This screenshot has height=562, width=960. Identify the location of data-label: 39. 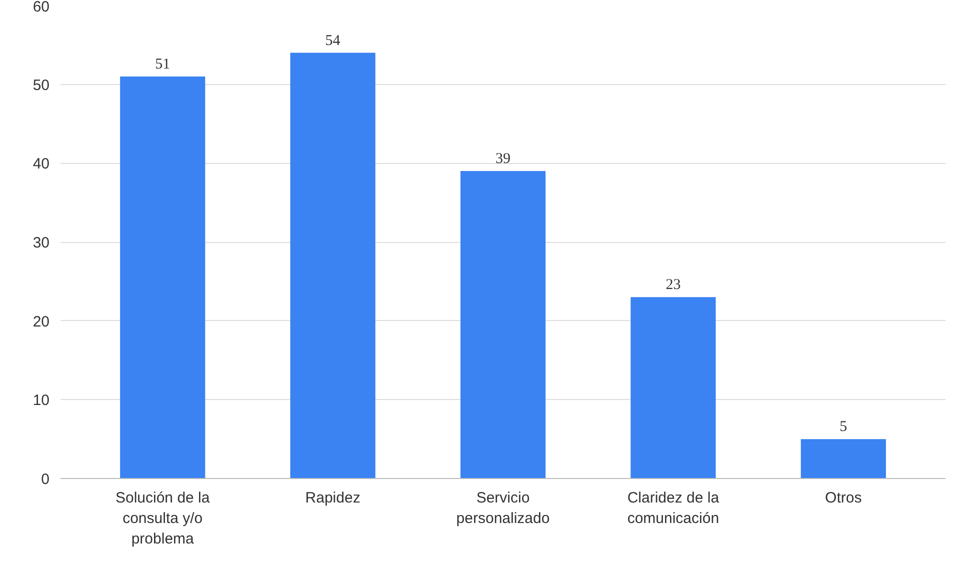
(503, 159).